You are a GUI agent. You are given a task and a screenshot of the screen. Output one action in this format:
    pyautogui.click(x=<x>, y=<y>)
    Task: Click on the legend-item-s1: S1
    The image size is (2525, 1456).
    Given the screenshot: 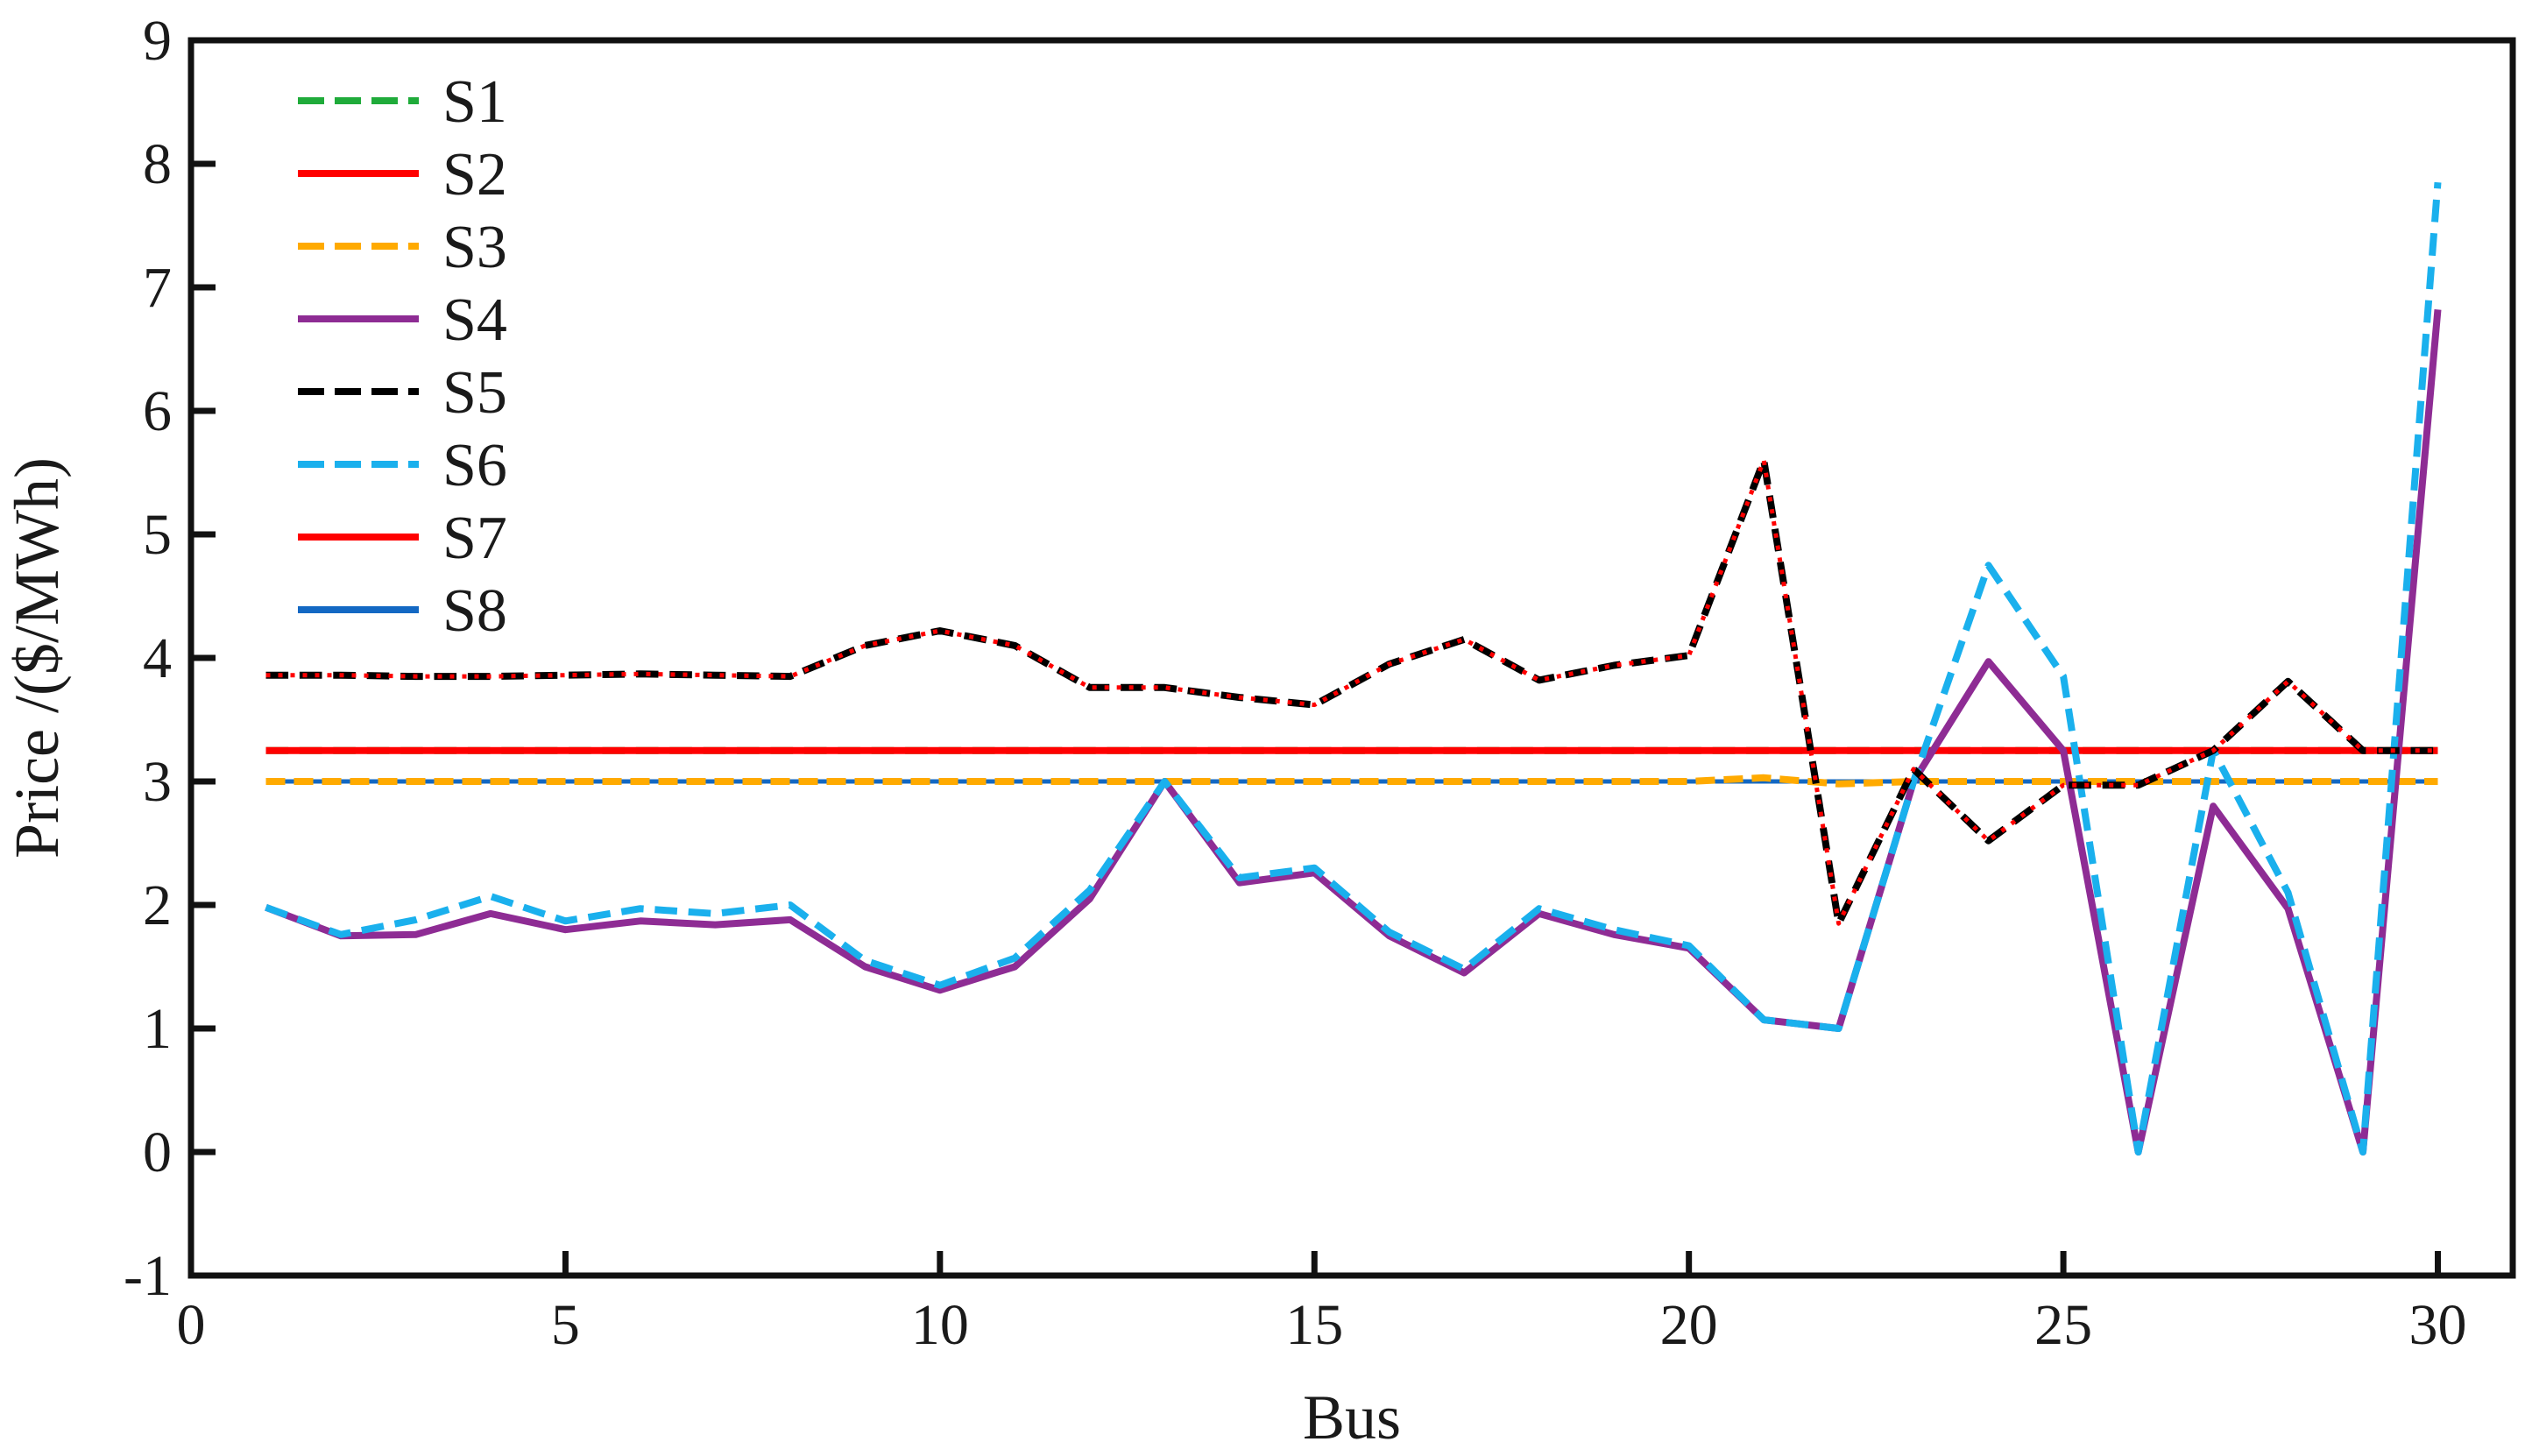 What is the action you would take?
    pyautogui.click(x=402, y=102)
    